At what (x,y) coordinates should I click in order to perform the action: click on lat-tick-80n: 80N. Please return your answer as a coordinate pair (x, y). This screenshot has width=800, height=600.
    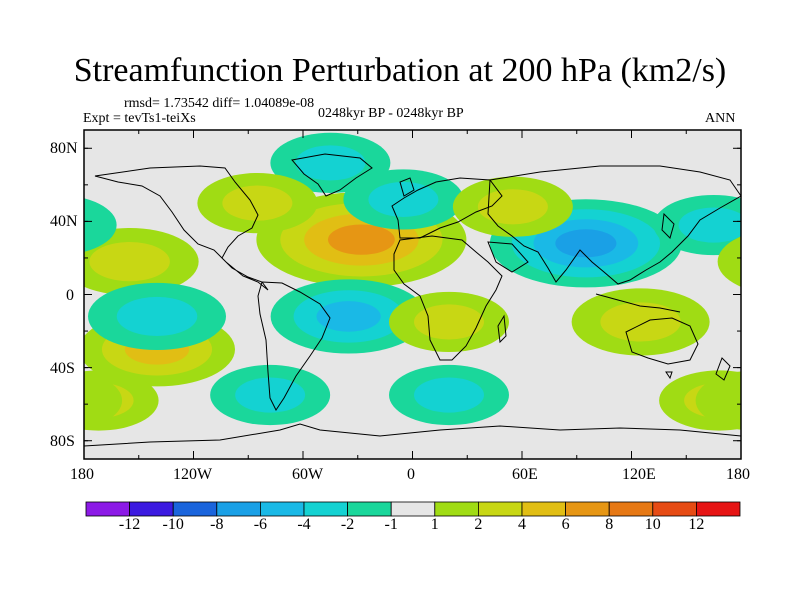
    Looking at the image, I should click on (64, 148).